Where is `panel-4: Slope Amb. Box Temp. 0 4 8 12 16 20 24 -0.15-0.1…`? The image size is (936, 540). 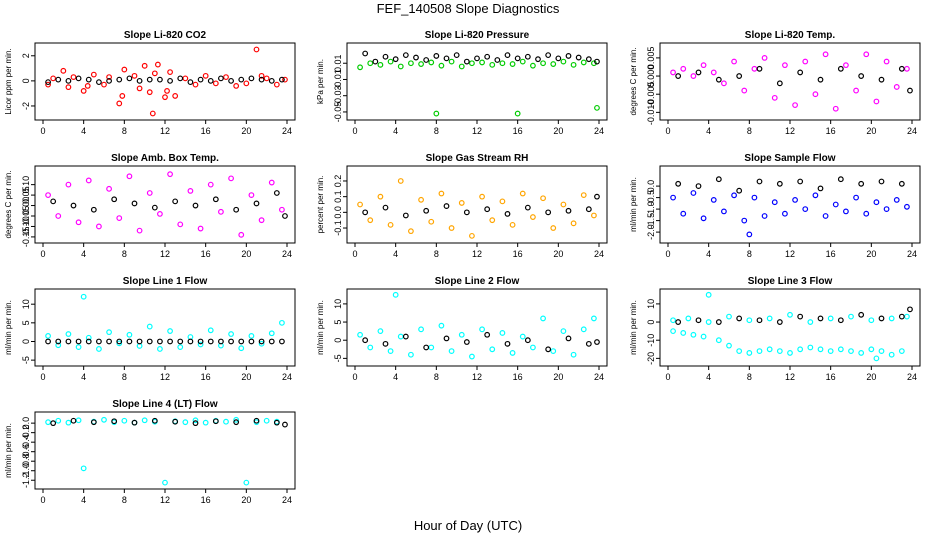 panel-4: Slope Amb. Box Temp. 0 4 8 12 16 20 24 -0.15-0.1… is located at coordinates (150, 206).